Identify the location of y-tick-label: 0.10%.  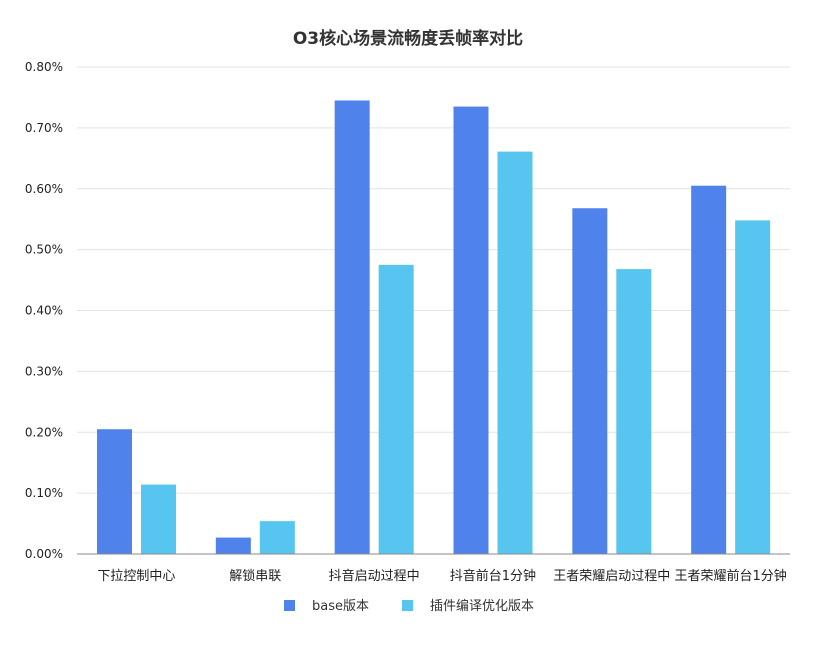
(44, 493).